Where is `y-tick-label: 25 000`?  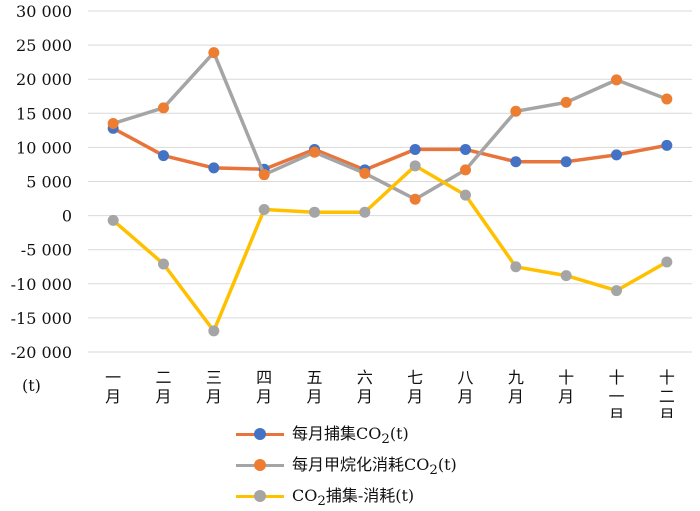 y-tick-label: 25 000 is located at coordinates (44, 45).